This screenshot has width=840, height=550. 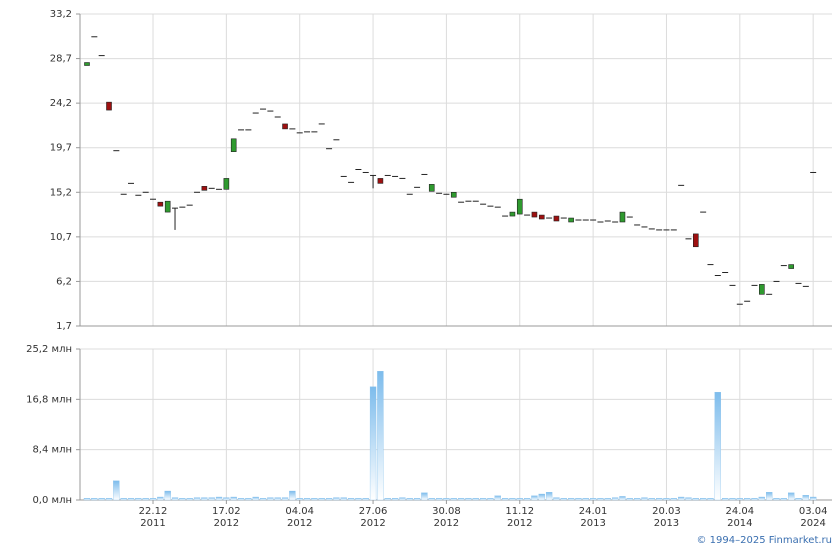 I want to click on x-tick-label: 17.02 2012, so click(x=226, y=517).